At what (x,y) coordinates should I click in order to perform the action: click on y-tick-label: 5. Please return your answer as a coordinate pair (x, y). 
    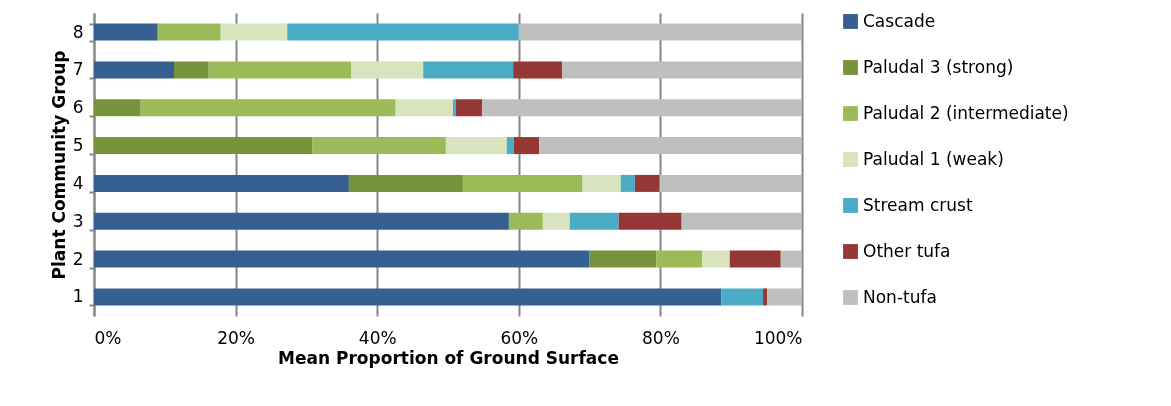
    Looking at the image, I should click on (78, 145).